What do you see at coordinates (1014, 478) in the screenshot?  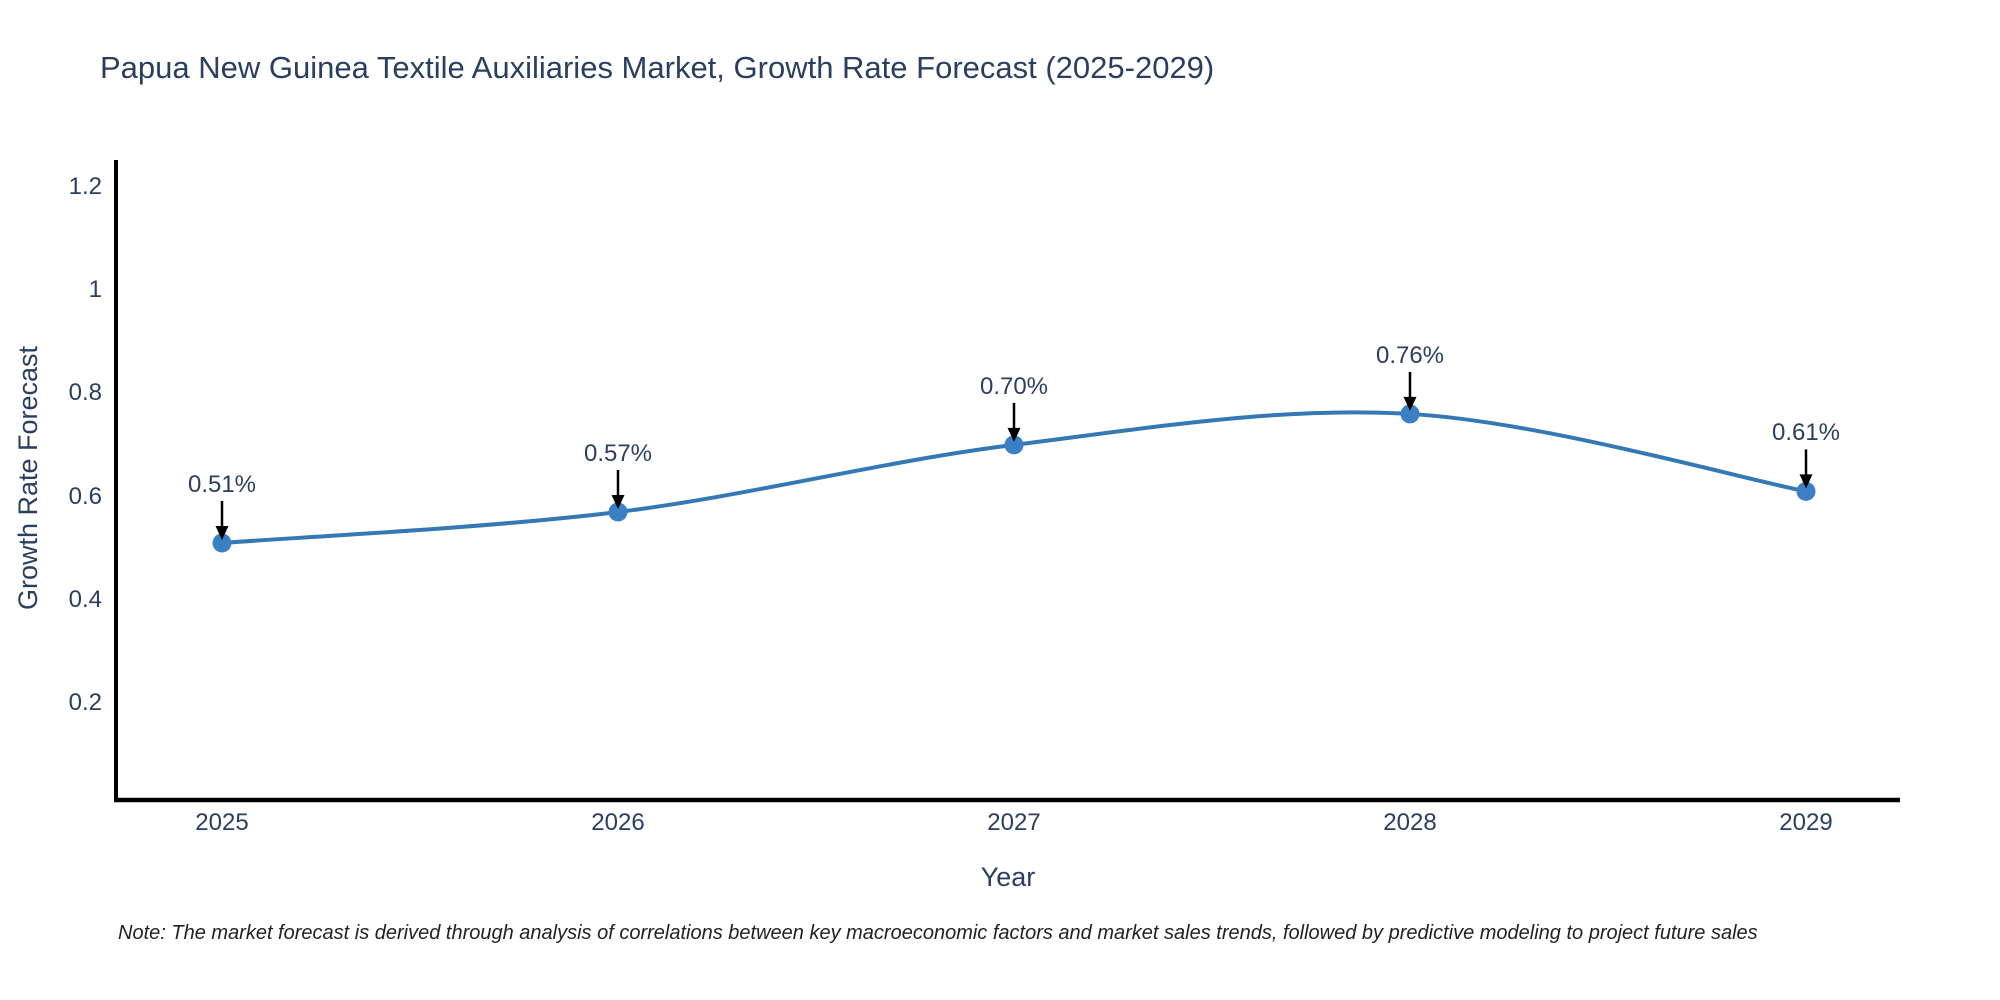 I see `line-series-layer` at bounding box center [1014, 478].